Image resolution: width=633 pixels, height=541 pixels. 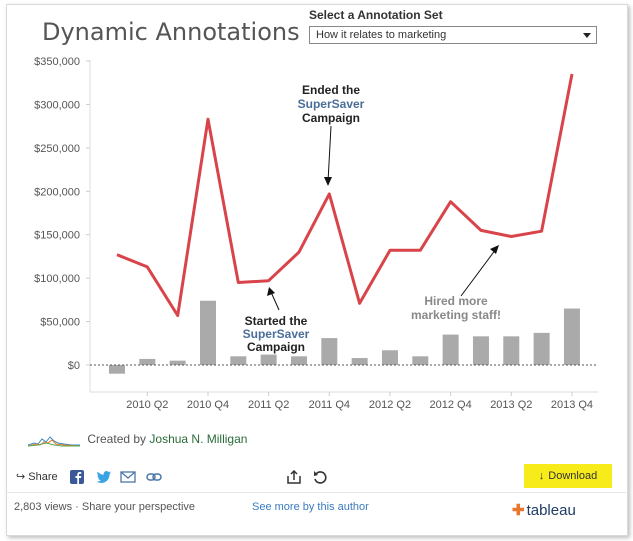 What do you see at coordinates (104, 477) in the screenshot?
I see `twitter-icon` at bounding box center [104, 477].